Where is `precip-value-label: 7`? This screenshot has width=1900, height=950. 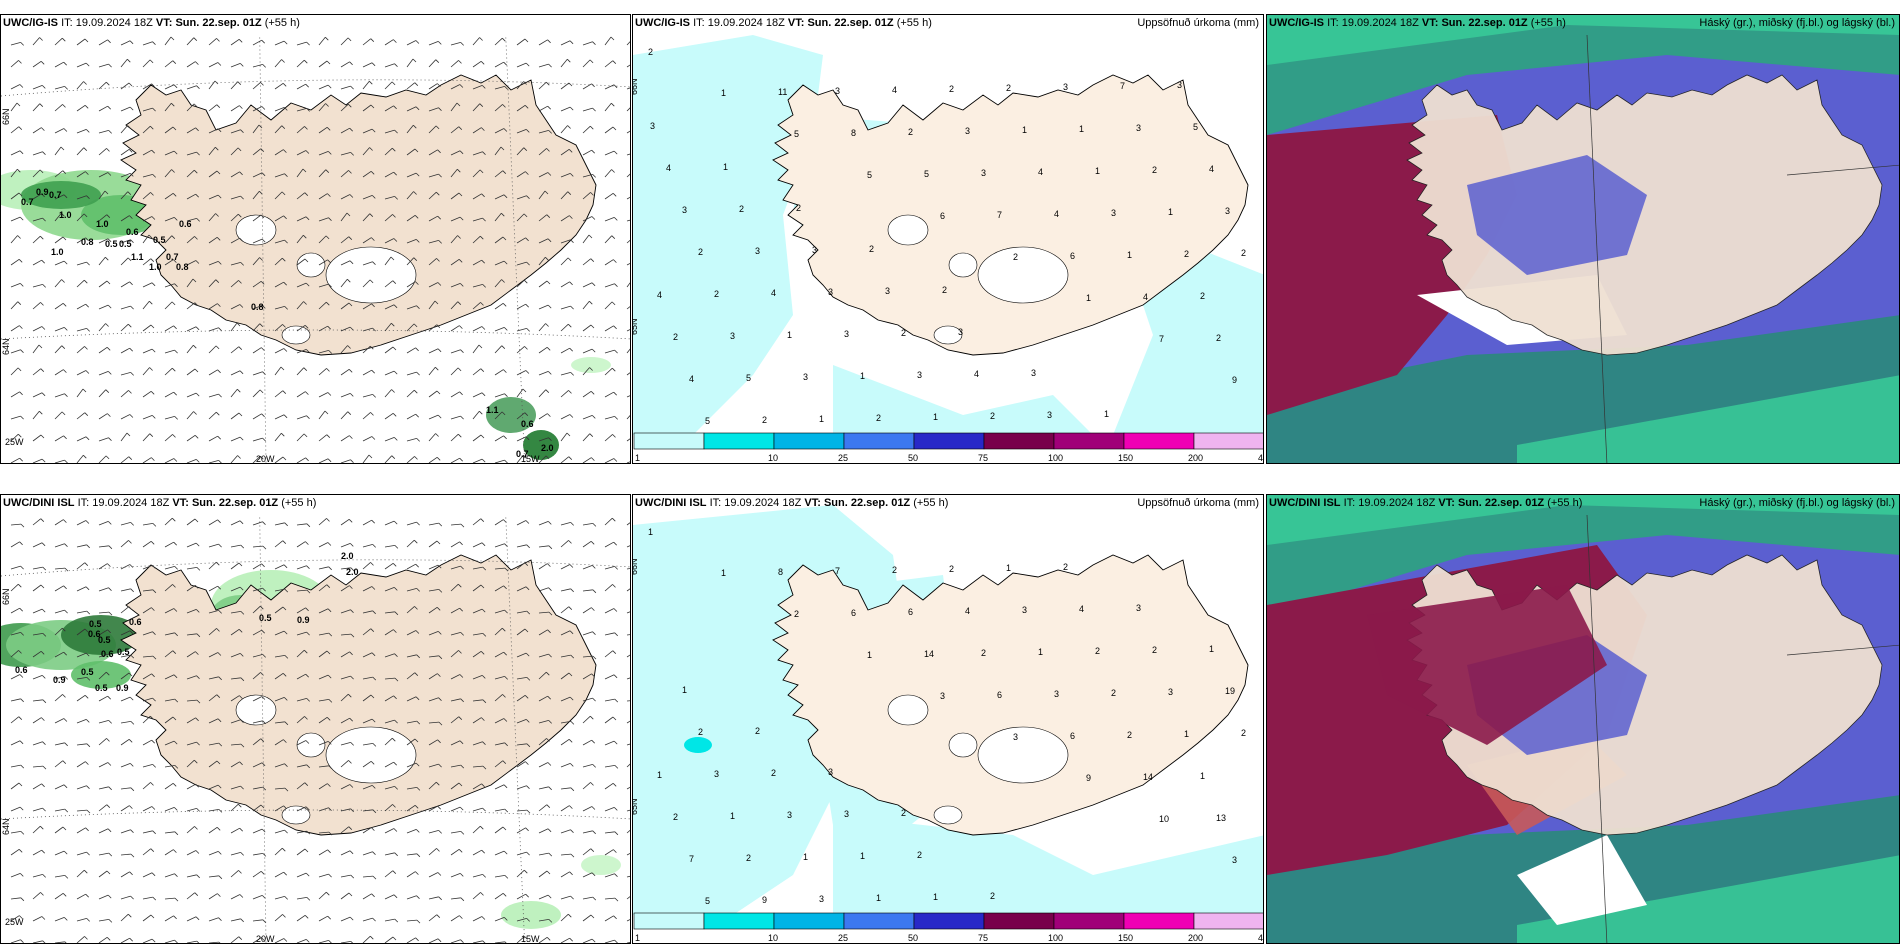
precip-value-label: 7 is located at coordinates (1161, 339).